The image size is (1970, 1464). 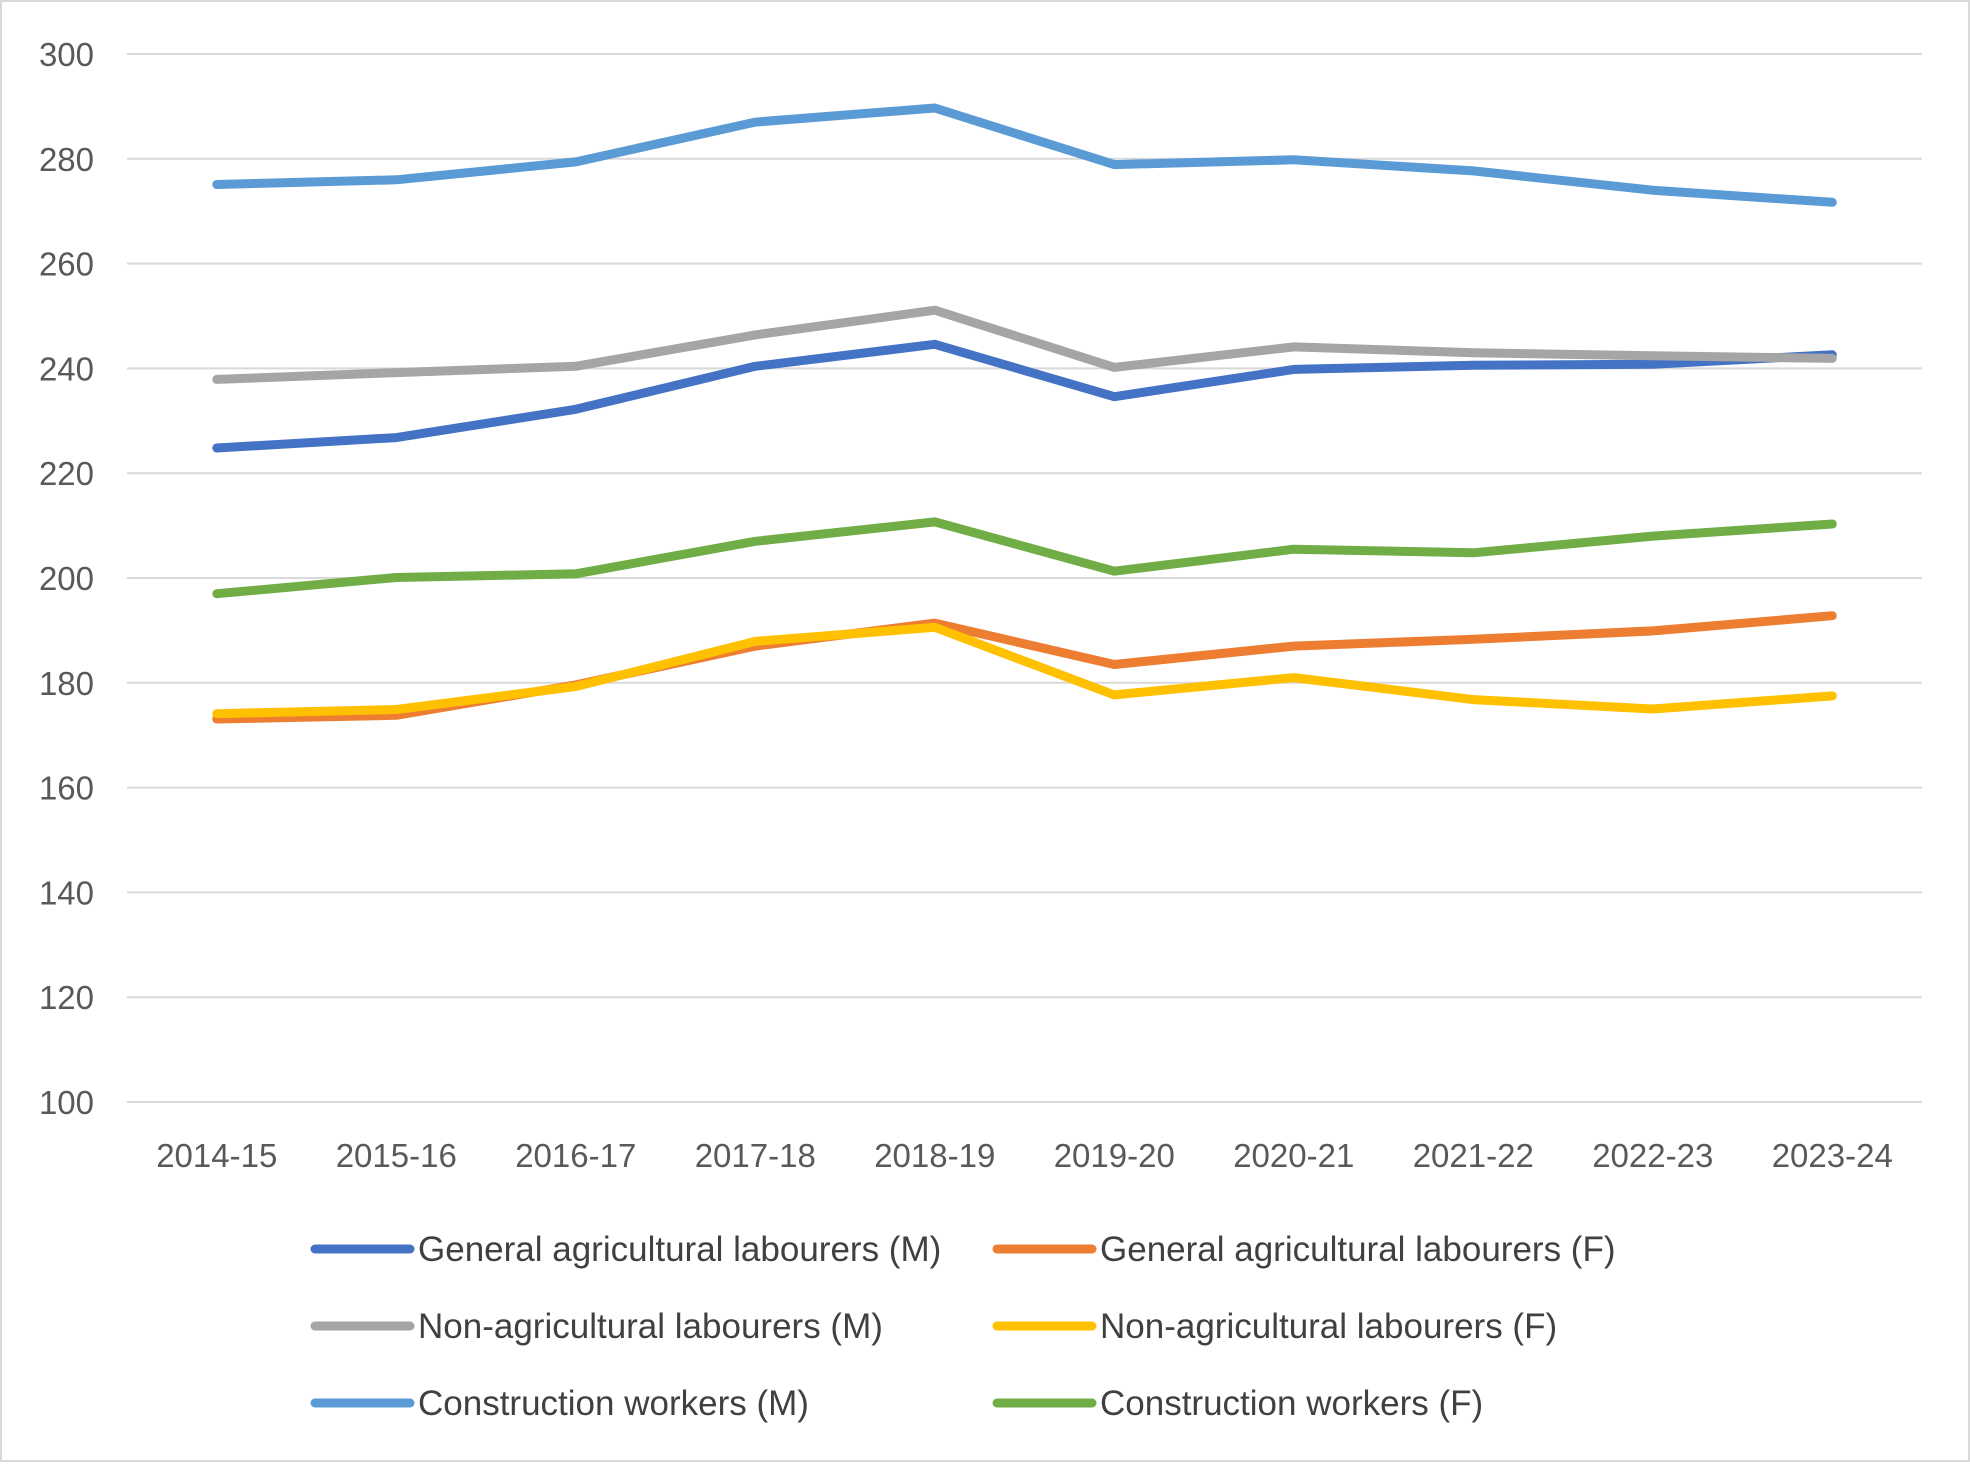 I want to click on legend-item-5: Construction workers (M), so click(x=559, y=1403).